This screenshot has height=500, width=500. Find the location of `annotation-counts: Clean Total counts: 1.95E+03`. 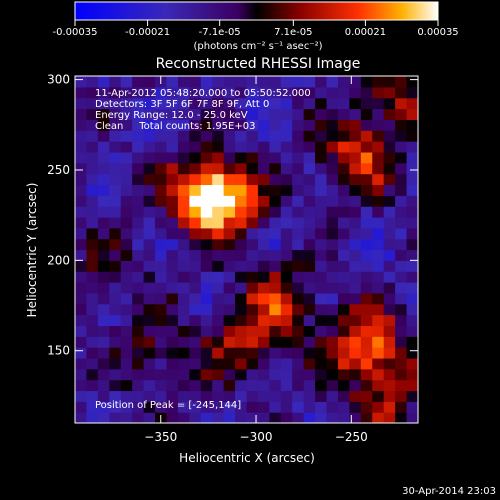

annotation-counts: Clean Total counts: 1.95E+03 is located at coordinates (175, 126).